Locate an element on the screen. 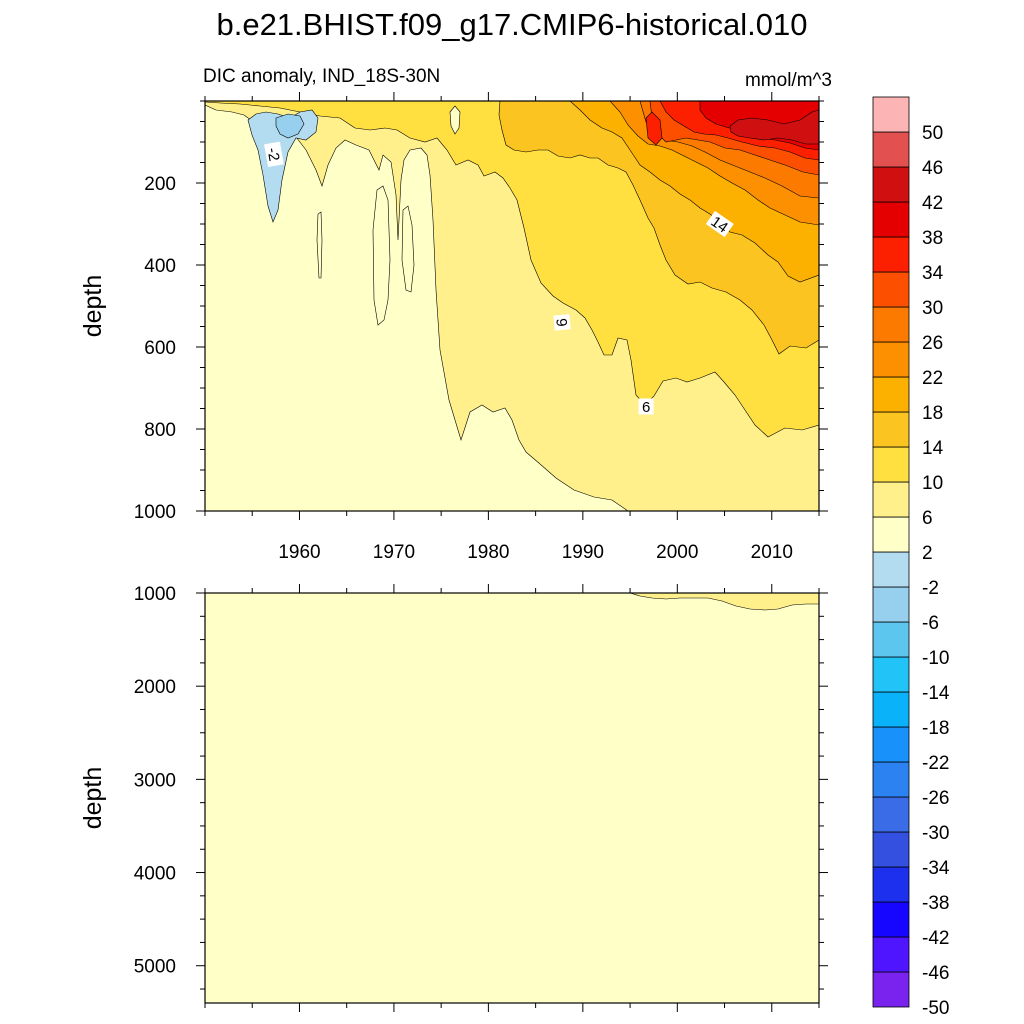  colorbar-label: -50 is located at coordinates (935, 1008).